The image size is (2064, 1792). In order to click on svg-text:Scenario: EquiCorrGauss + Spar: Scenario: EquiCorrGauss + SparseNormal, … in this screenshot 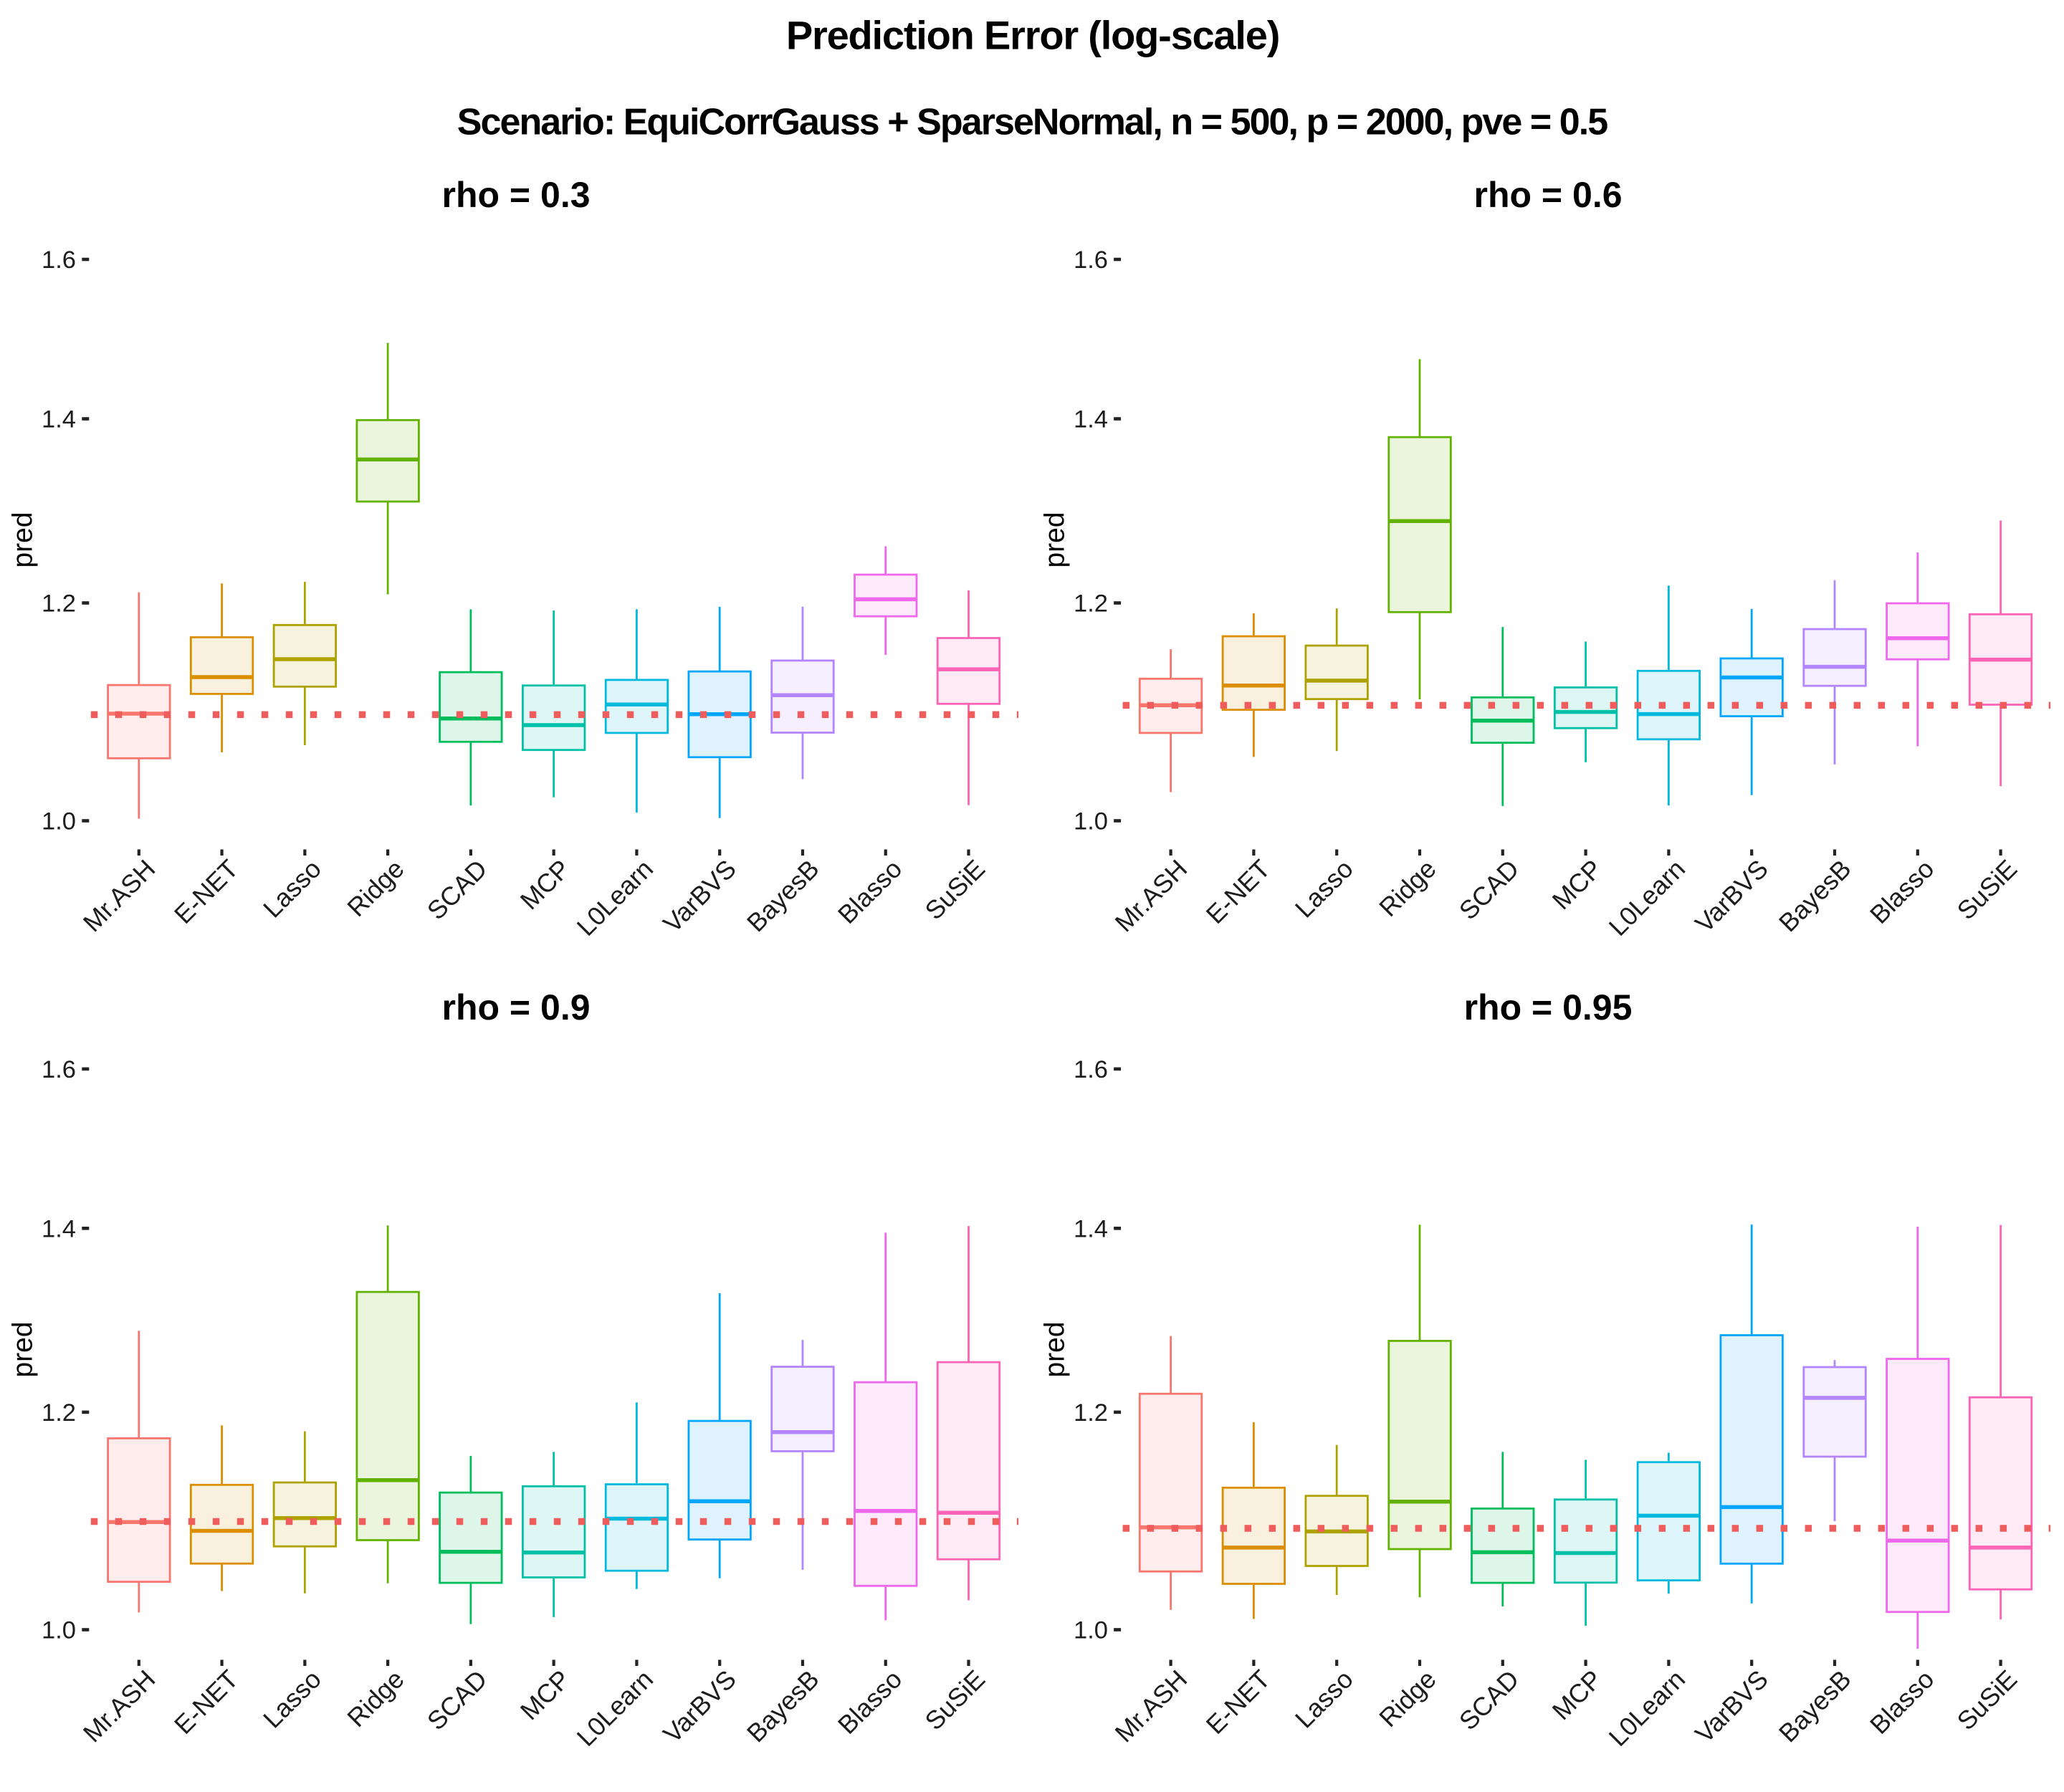, I will do `click(1032, 122)`.